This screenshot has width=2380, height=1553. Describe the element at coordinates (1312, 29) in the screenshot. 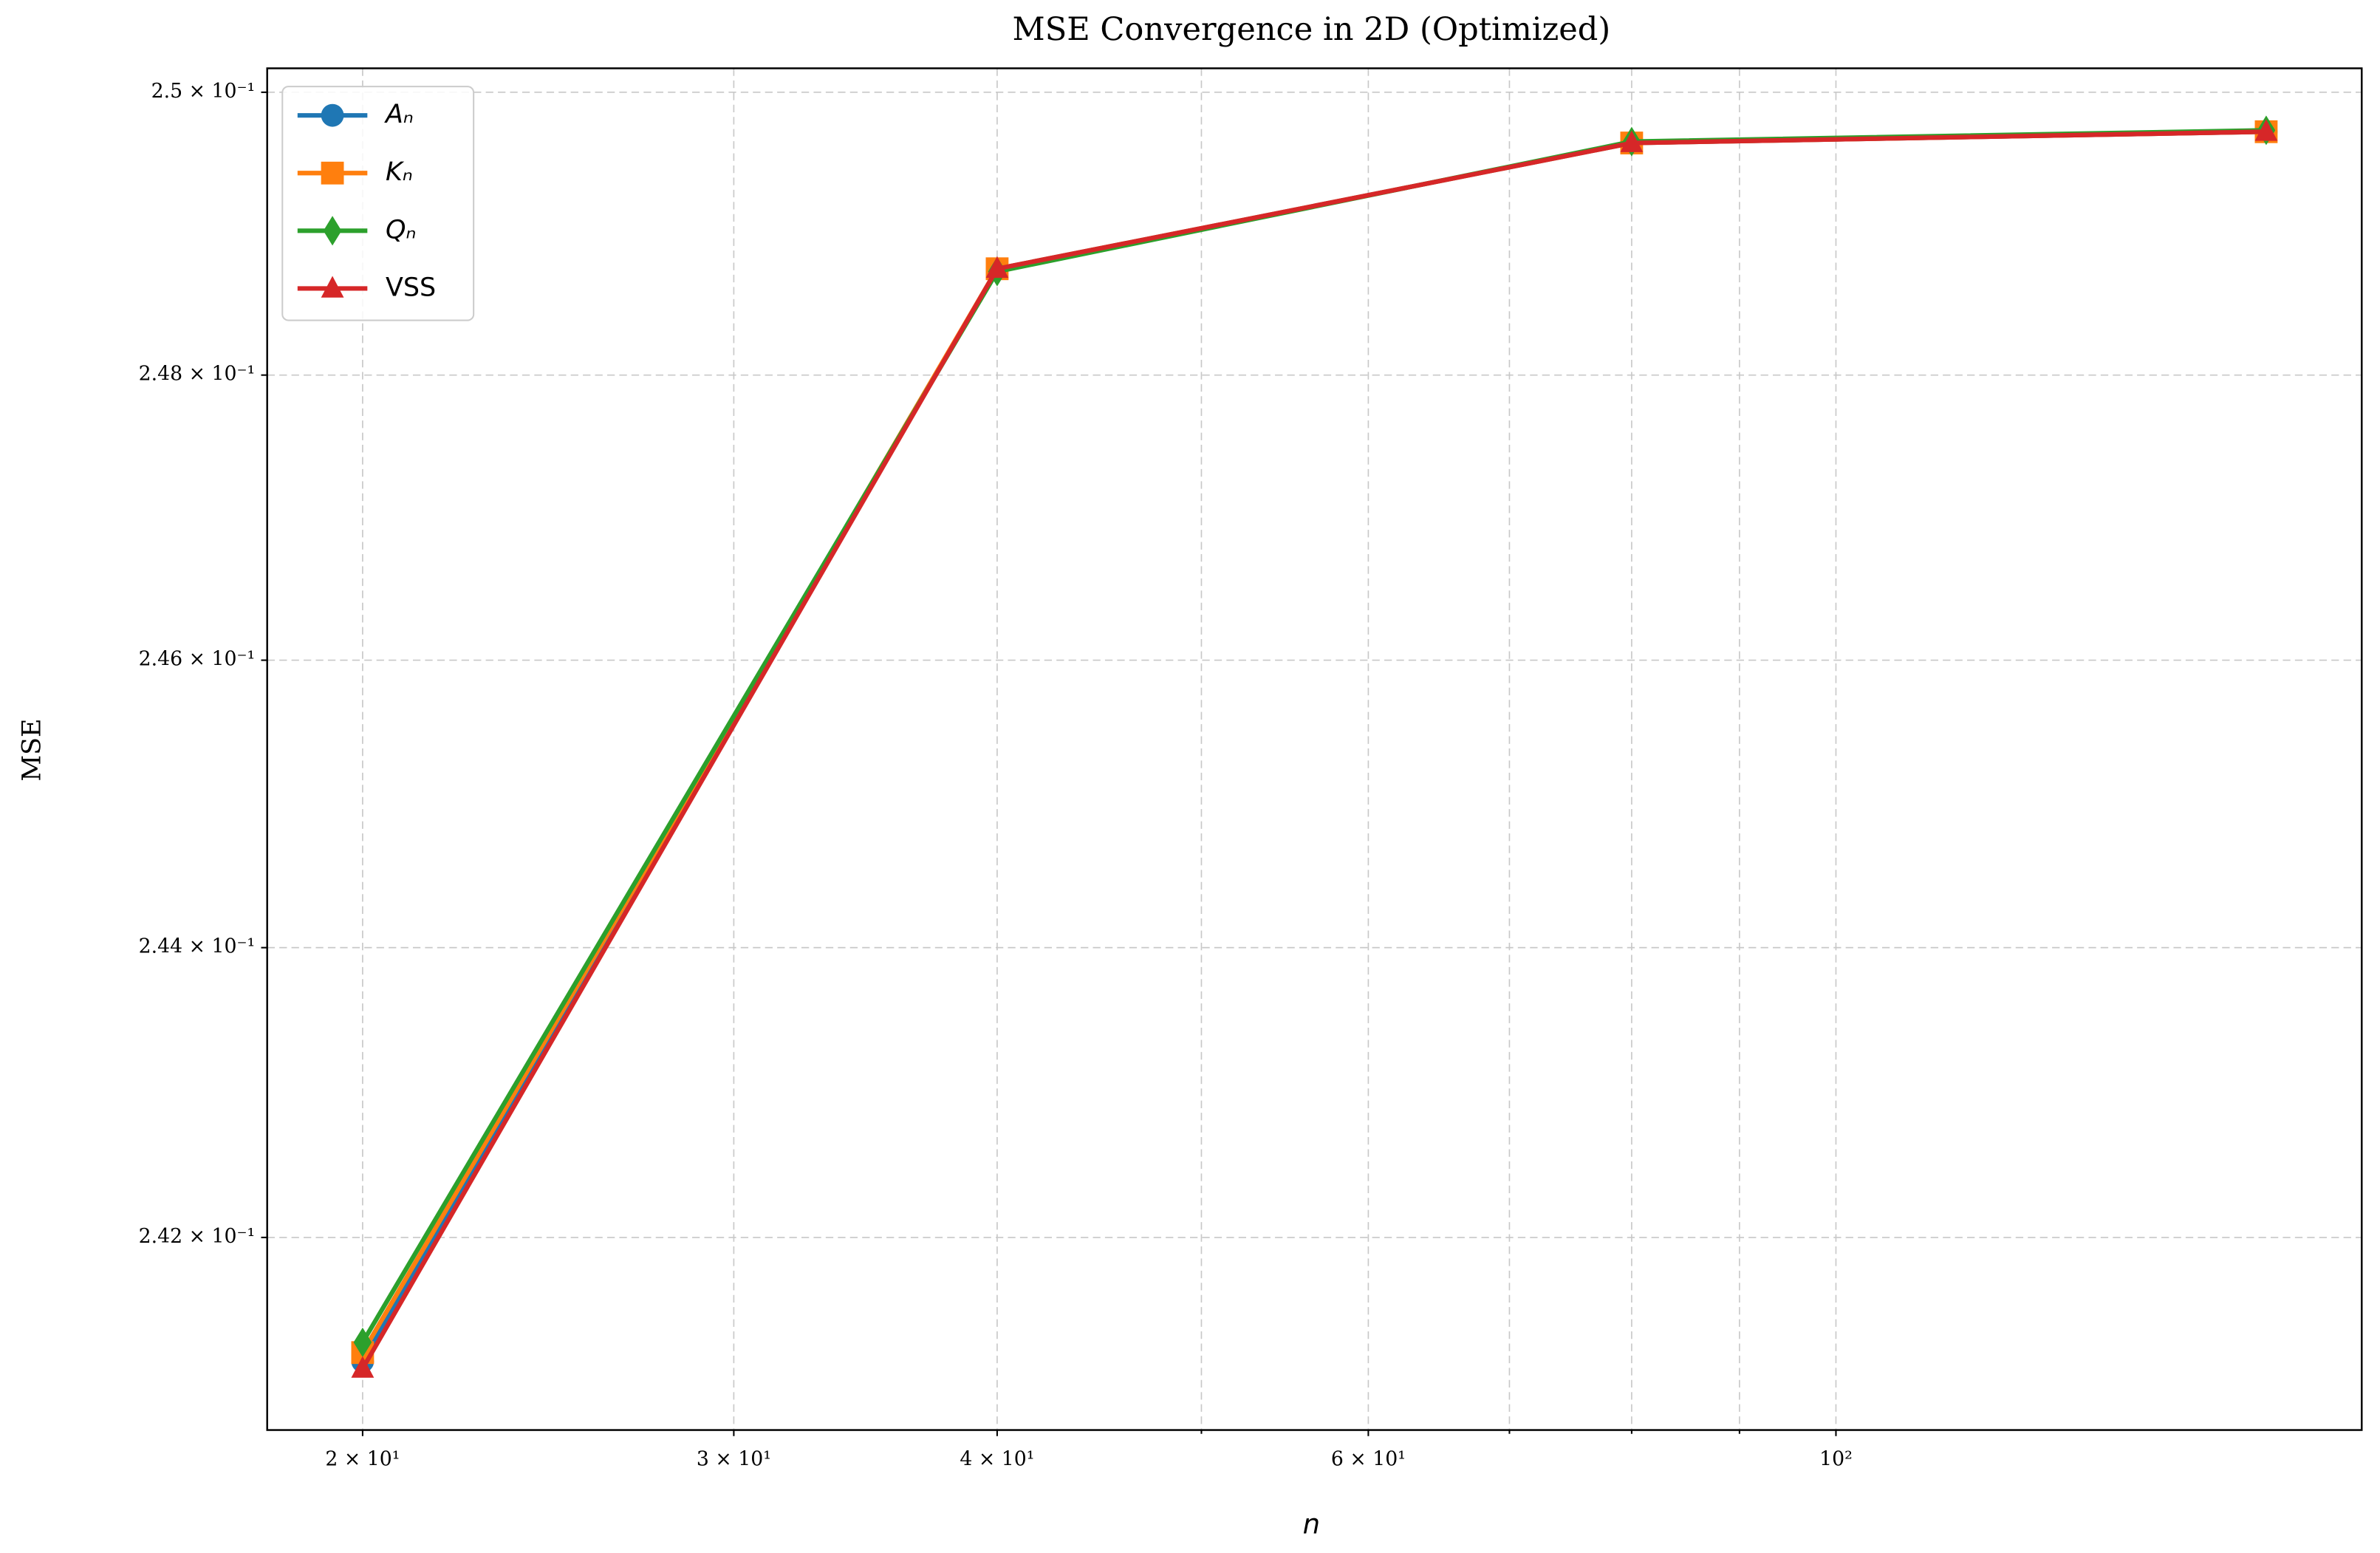

I see `chart-title: MSE Convergence in 2D (Optimized)` at that location.